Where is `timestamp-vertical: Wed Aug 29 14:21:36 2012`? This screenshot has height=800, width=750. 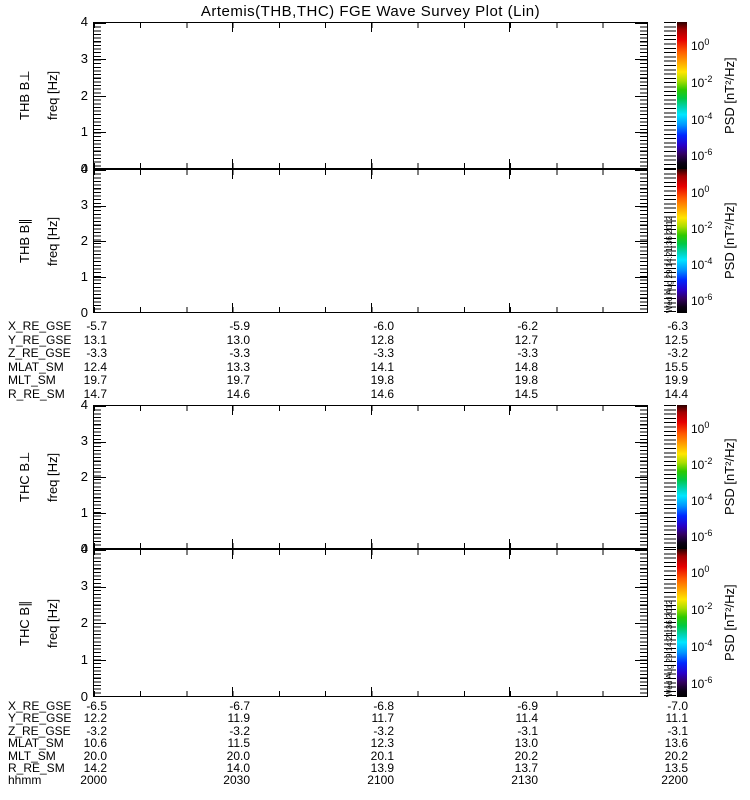
timestamp-vertical: Wed Aug 29 14:21:36 2012 is located at coordinates (669, 648).